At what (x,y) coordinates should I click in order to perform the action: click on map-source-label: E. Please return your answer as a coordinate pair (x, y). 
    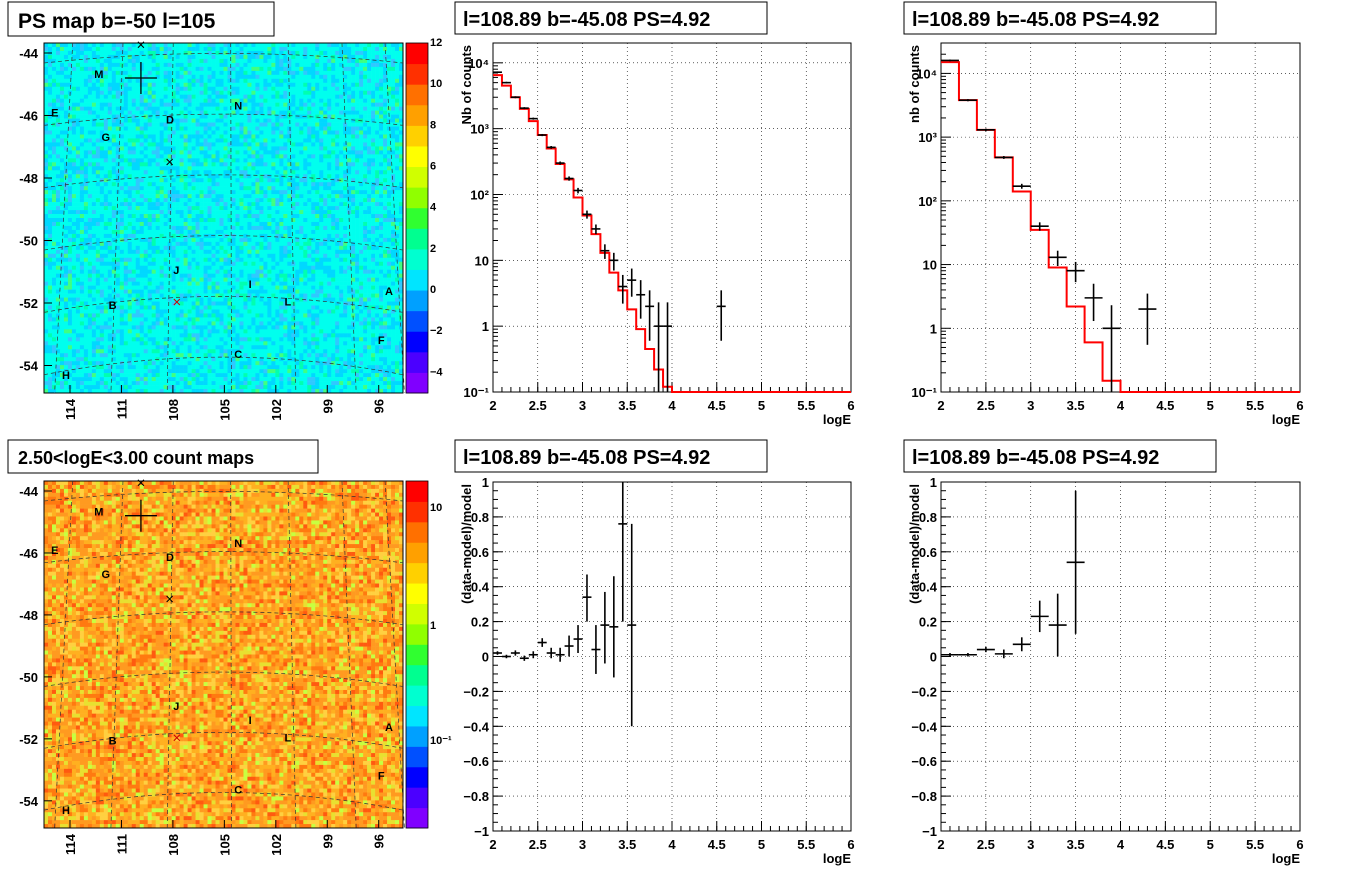
    Looking at the image, I should click on (54, 551).